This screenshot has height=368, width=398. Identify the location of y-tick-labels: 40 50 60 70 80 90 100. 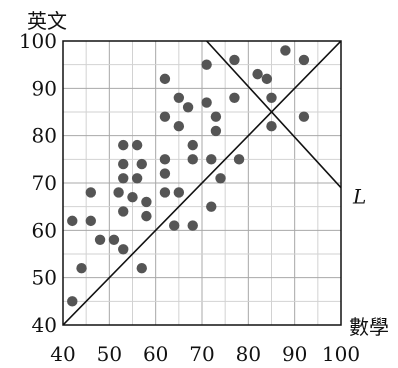
(38, 183).